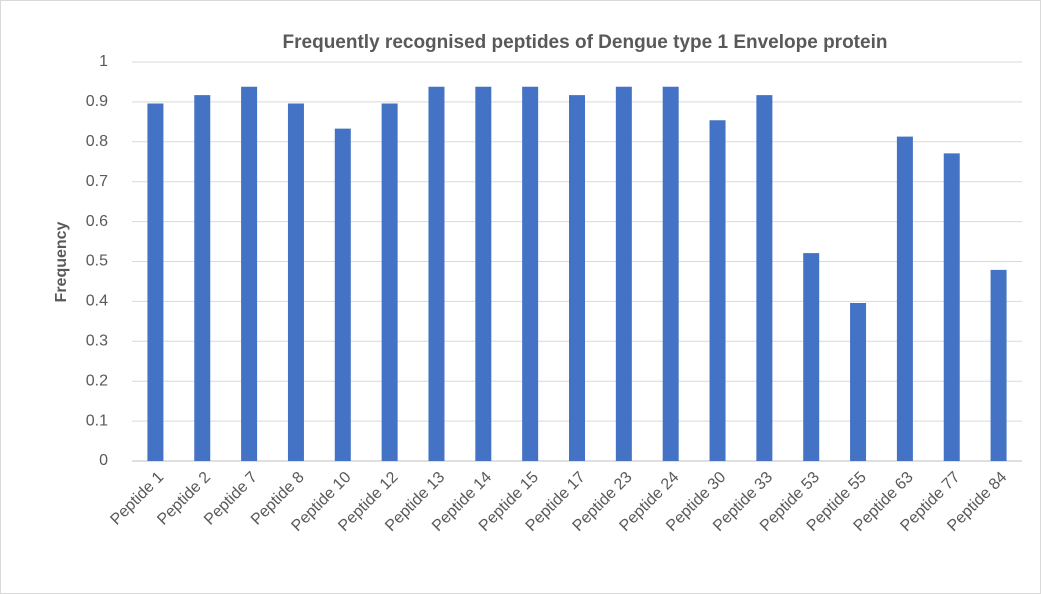 Image resolution: width=1041 pixels, height=594 pixels. What do you see at coordinates (97, 181) in the screenshot?
I see `y-tick-label: 0.7` at bounding box center [97, 181].